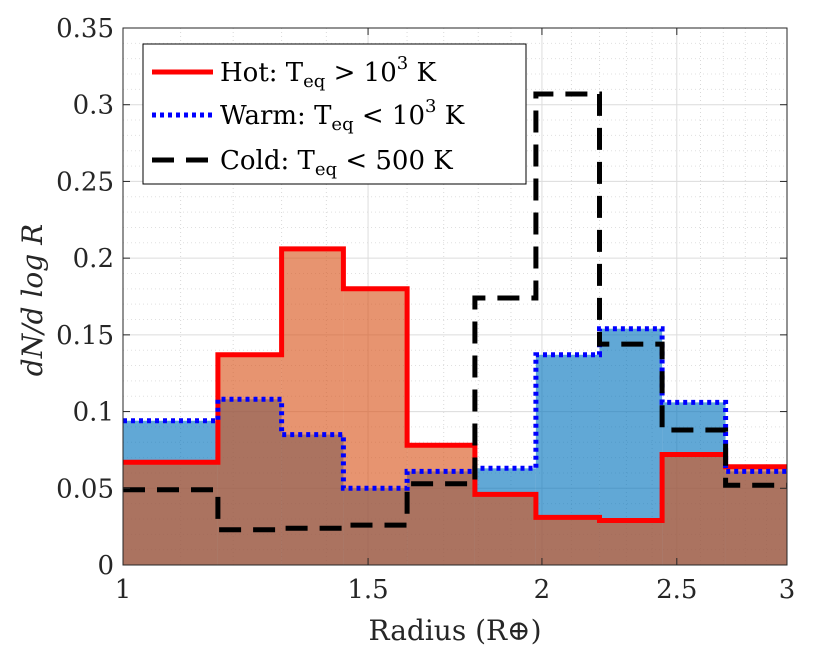  I want to click on y-tick-label: 0.25, so click(85, 182).